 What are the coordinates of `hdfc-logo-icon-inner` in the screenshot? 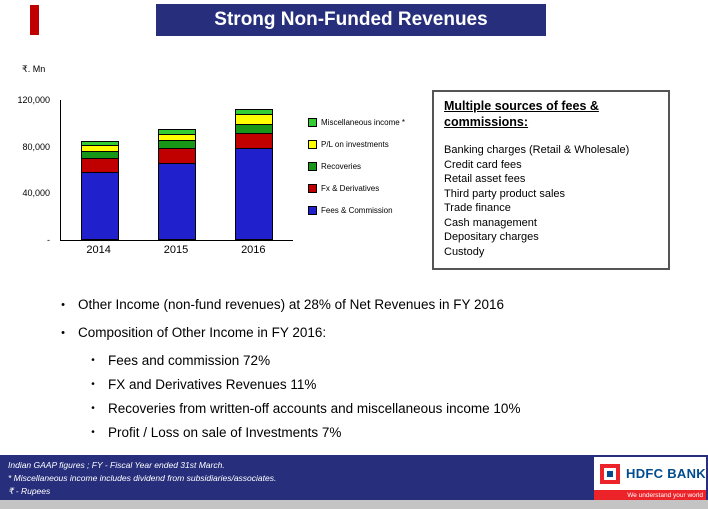 It's located at (610, 473).